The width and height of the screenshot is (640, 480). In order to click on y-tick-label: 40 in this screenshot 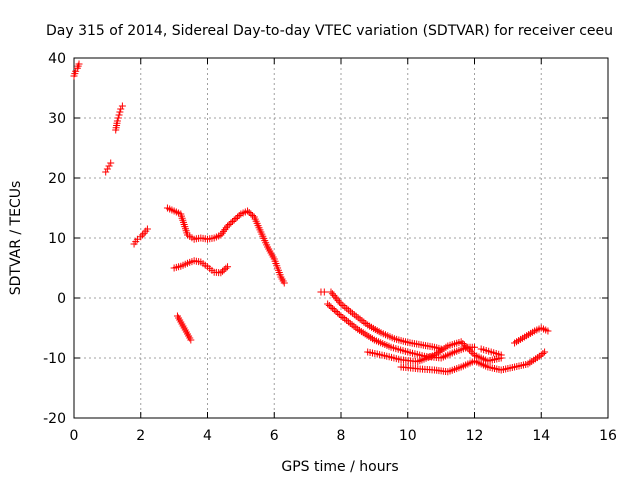, I will do `click(57, 59)`.